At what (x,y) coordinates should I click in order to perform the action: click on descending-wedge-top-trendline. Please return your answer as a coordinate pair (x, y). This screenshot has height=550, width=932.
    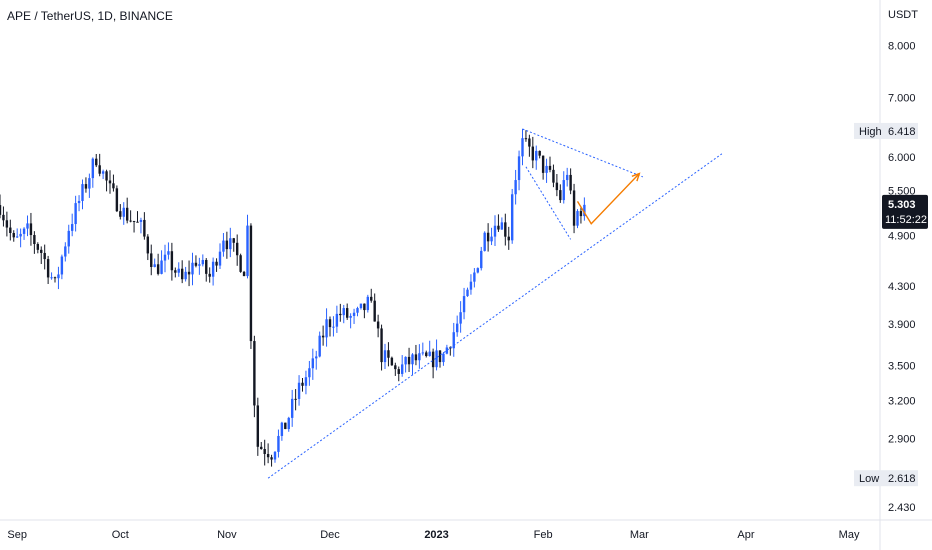
    Looking at the image, I should click on (582, 153).